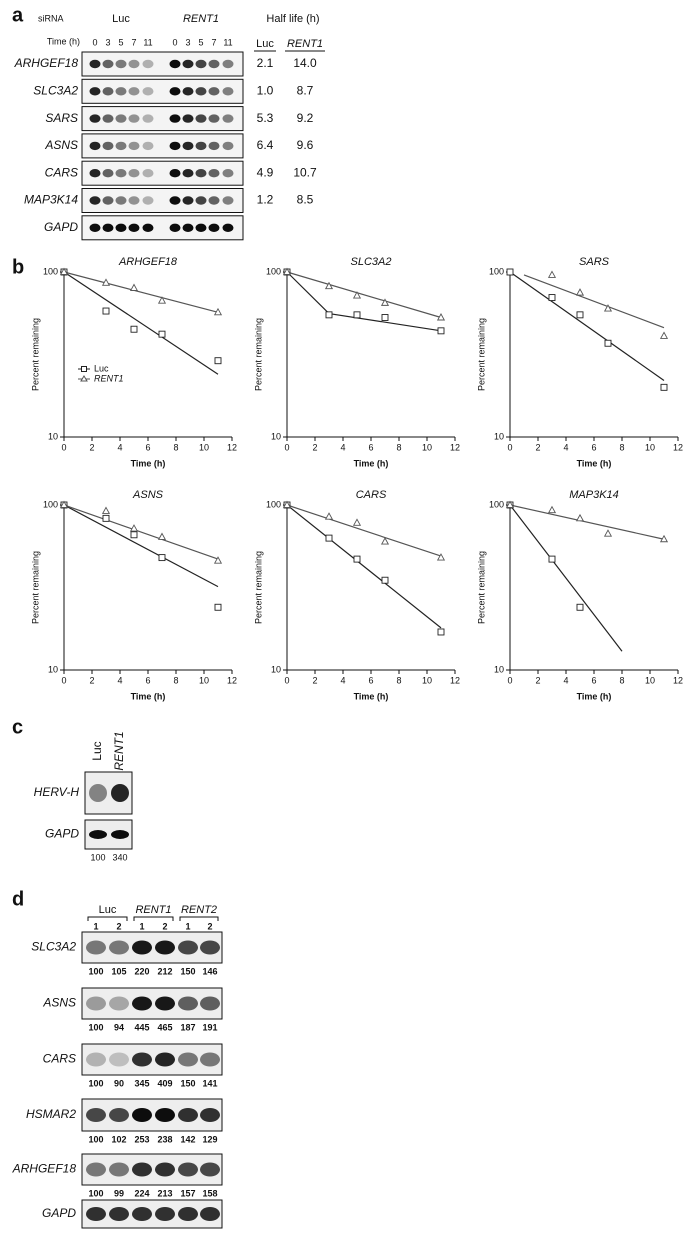 This screenshot has width=685, height=1238. Describe the element at coordinates (141, 926) in the screenshot. I see `lane-label: 1` at that location.